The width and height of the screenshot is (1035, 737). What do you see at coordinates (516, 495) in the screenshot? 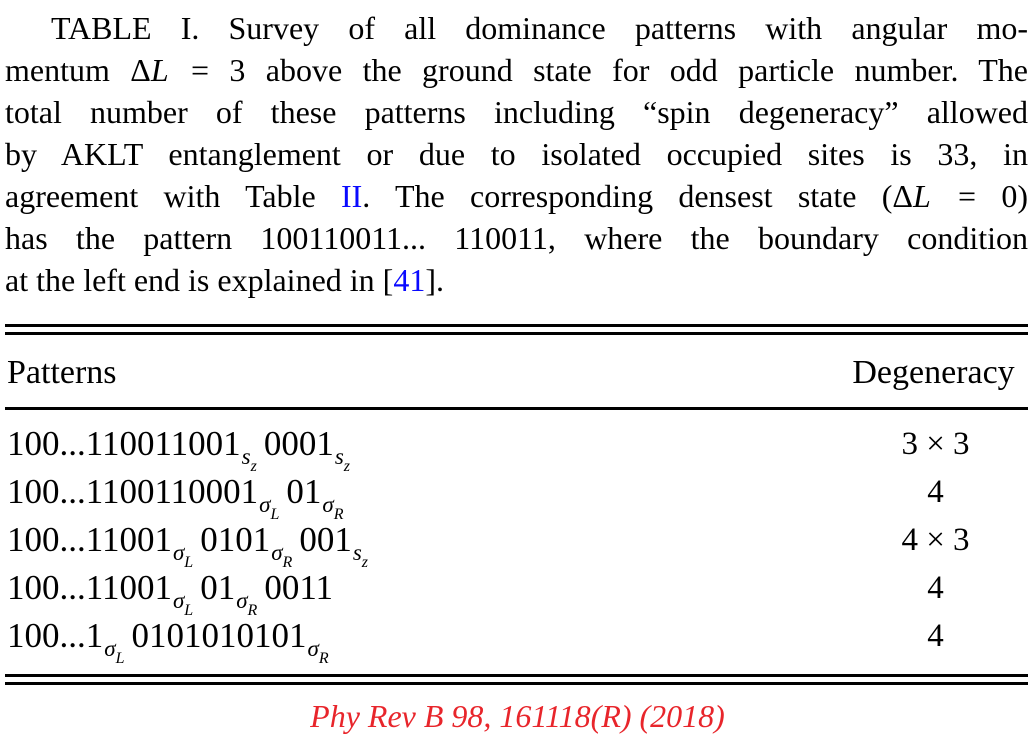
I see `table-row: 100...1100110001σL01σR 4` at bounding box center [516, 495].